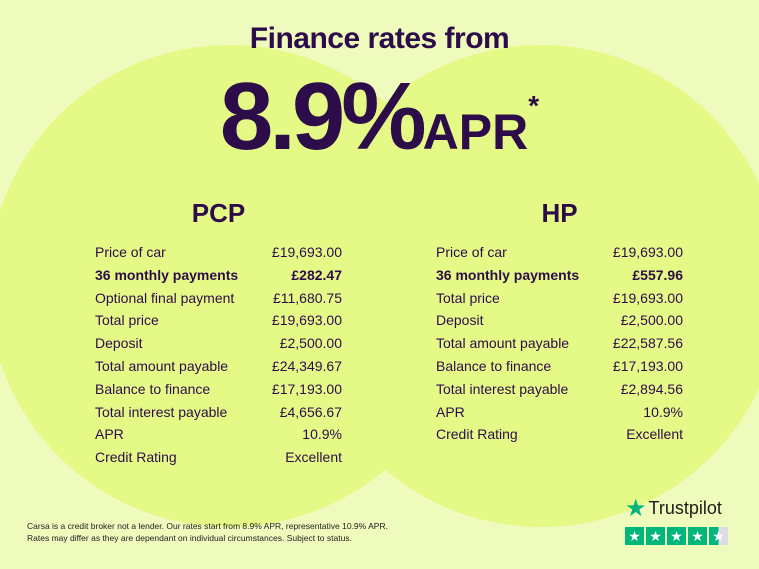  I want to click on pcp-title: PCP, so click(218, 213).